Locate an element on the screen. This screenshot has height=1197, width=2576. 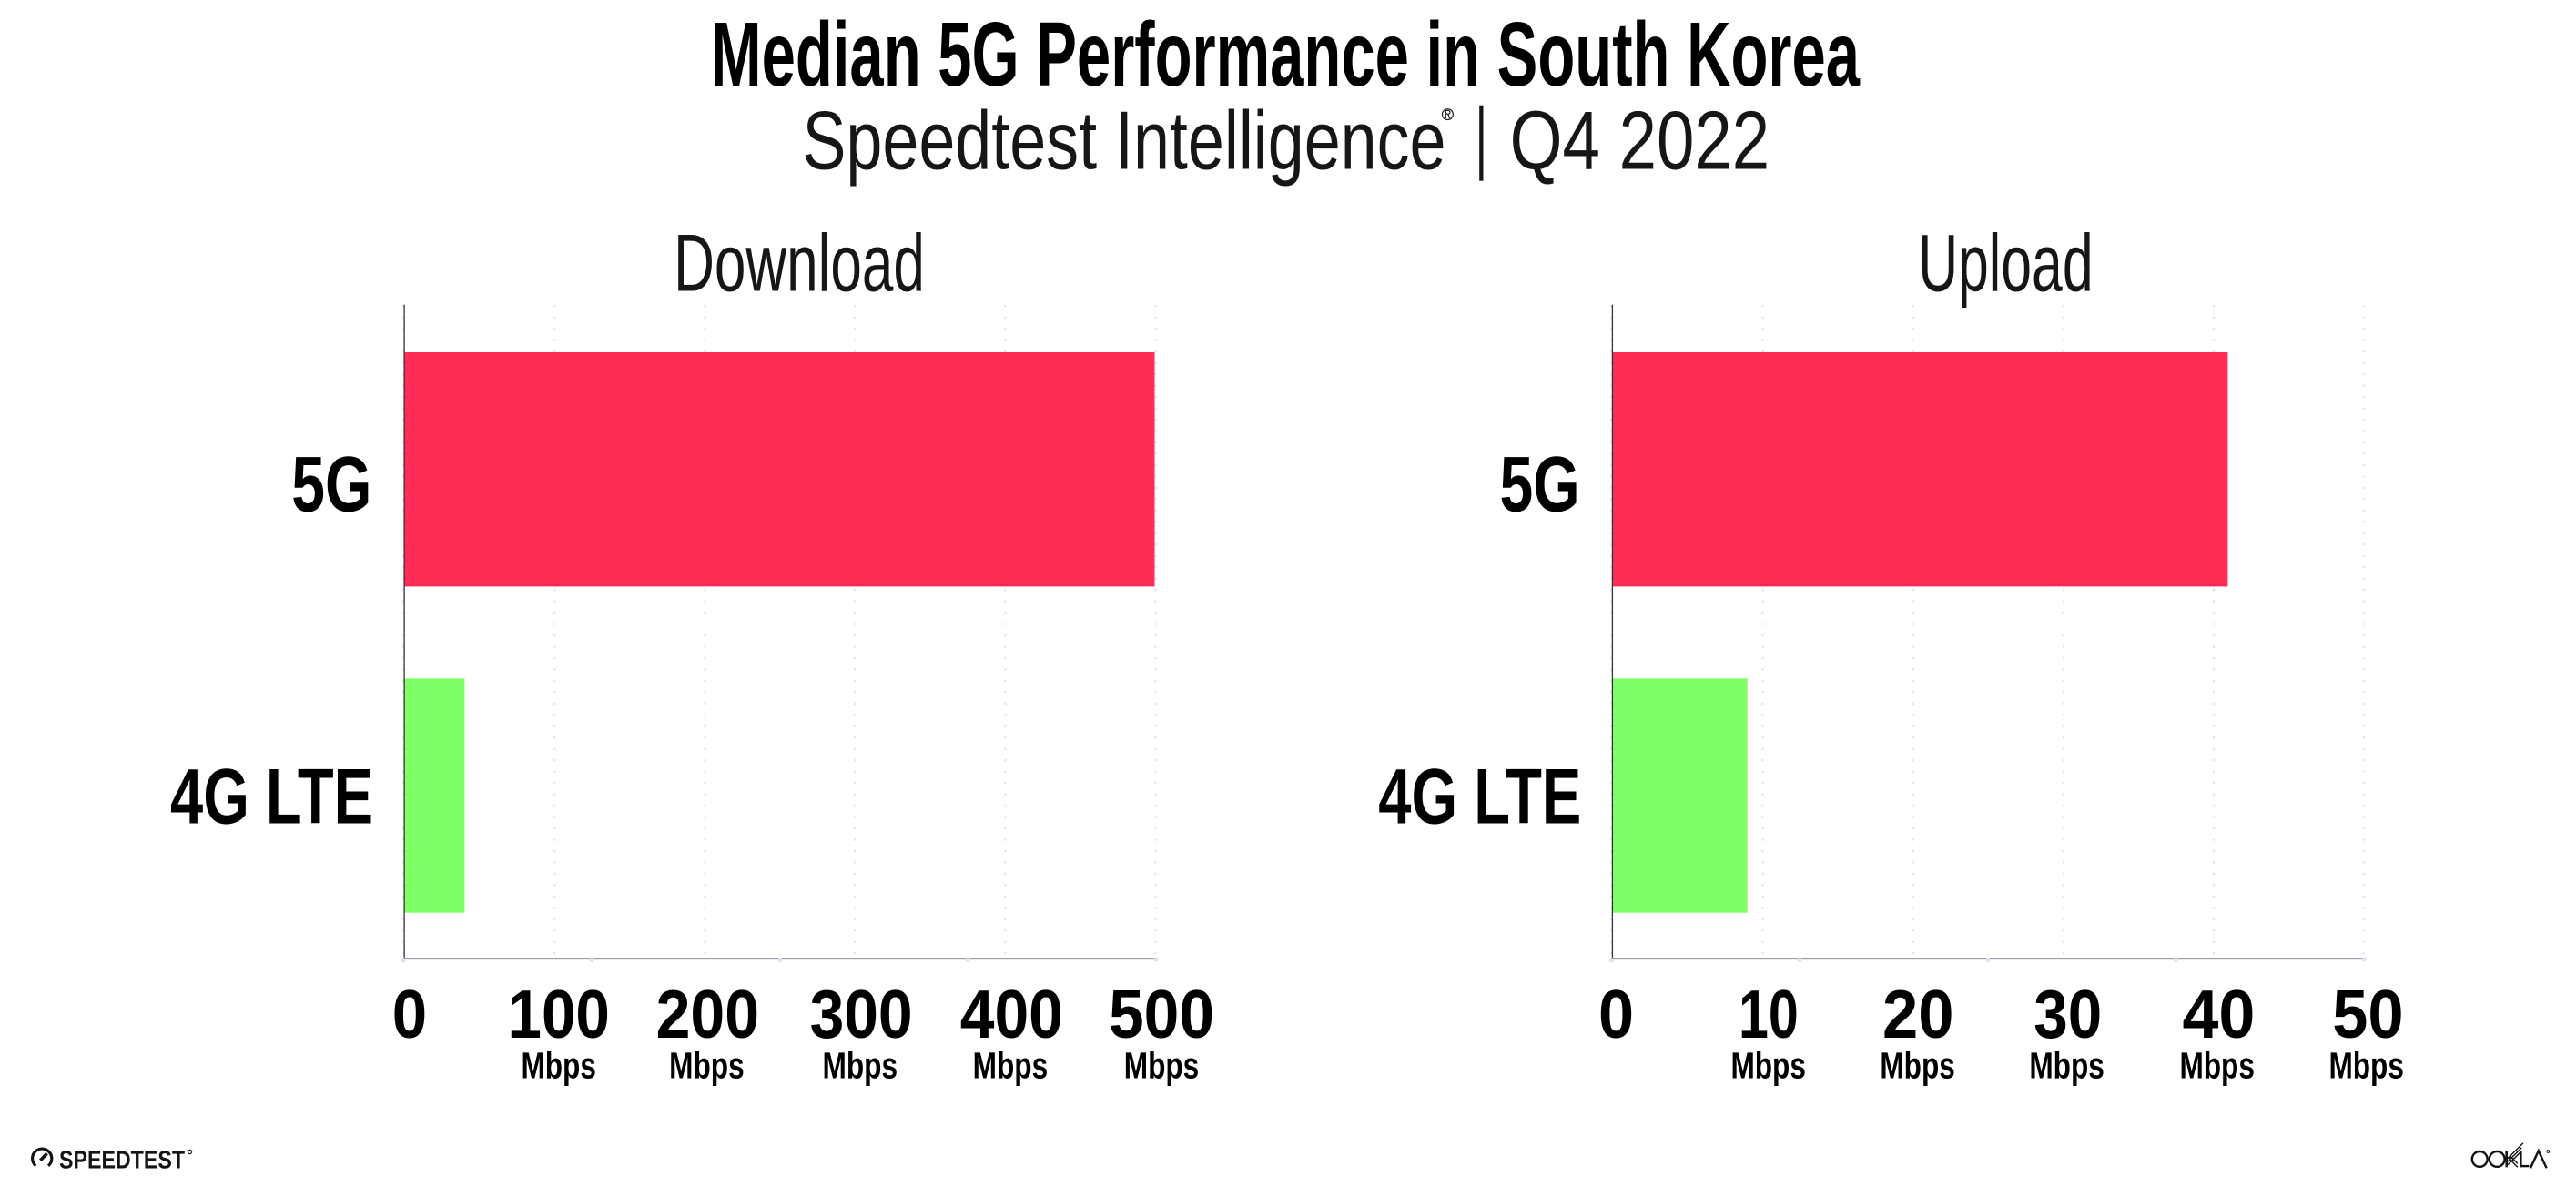
svg-text: 100 is located at coordinates (559, 1014).